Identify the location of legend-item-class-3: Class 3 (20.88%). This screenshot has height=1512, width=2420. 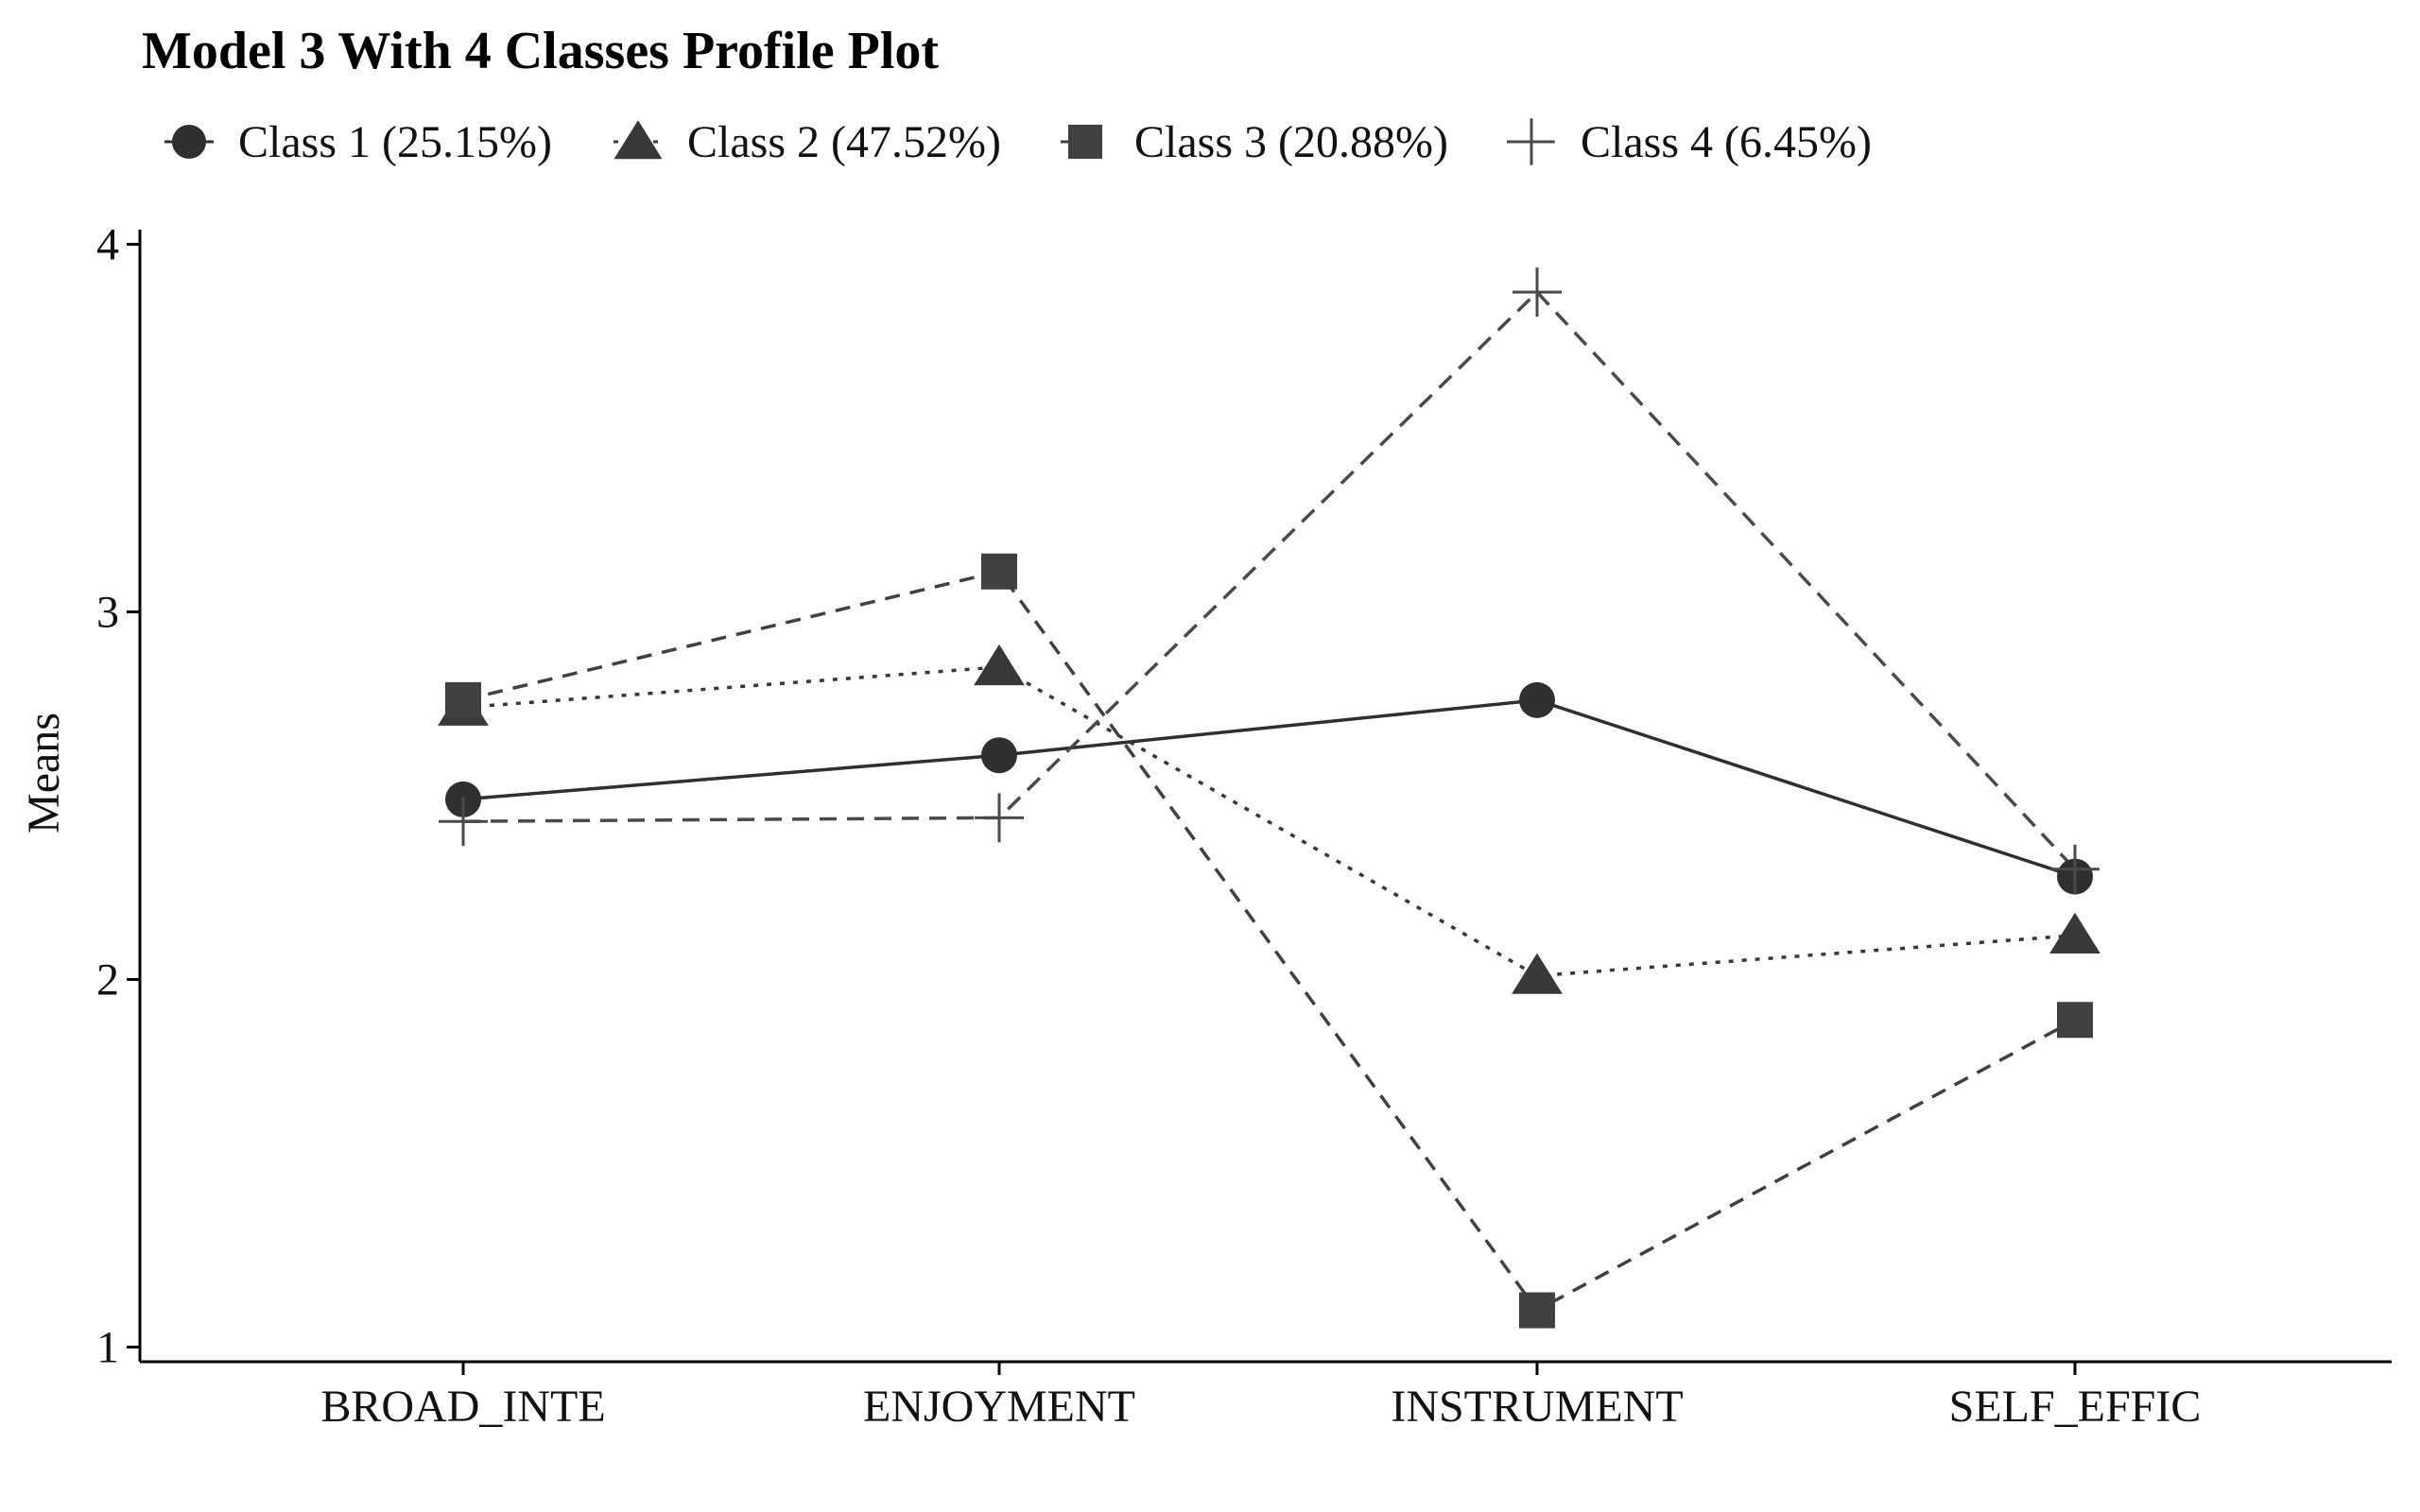
(1254, 142).